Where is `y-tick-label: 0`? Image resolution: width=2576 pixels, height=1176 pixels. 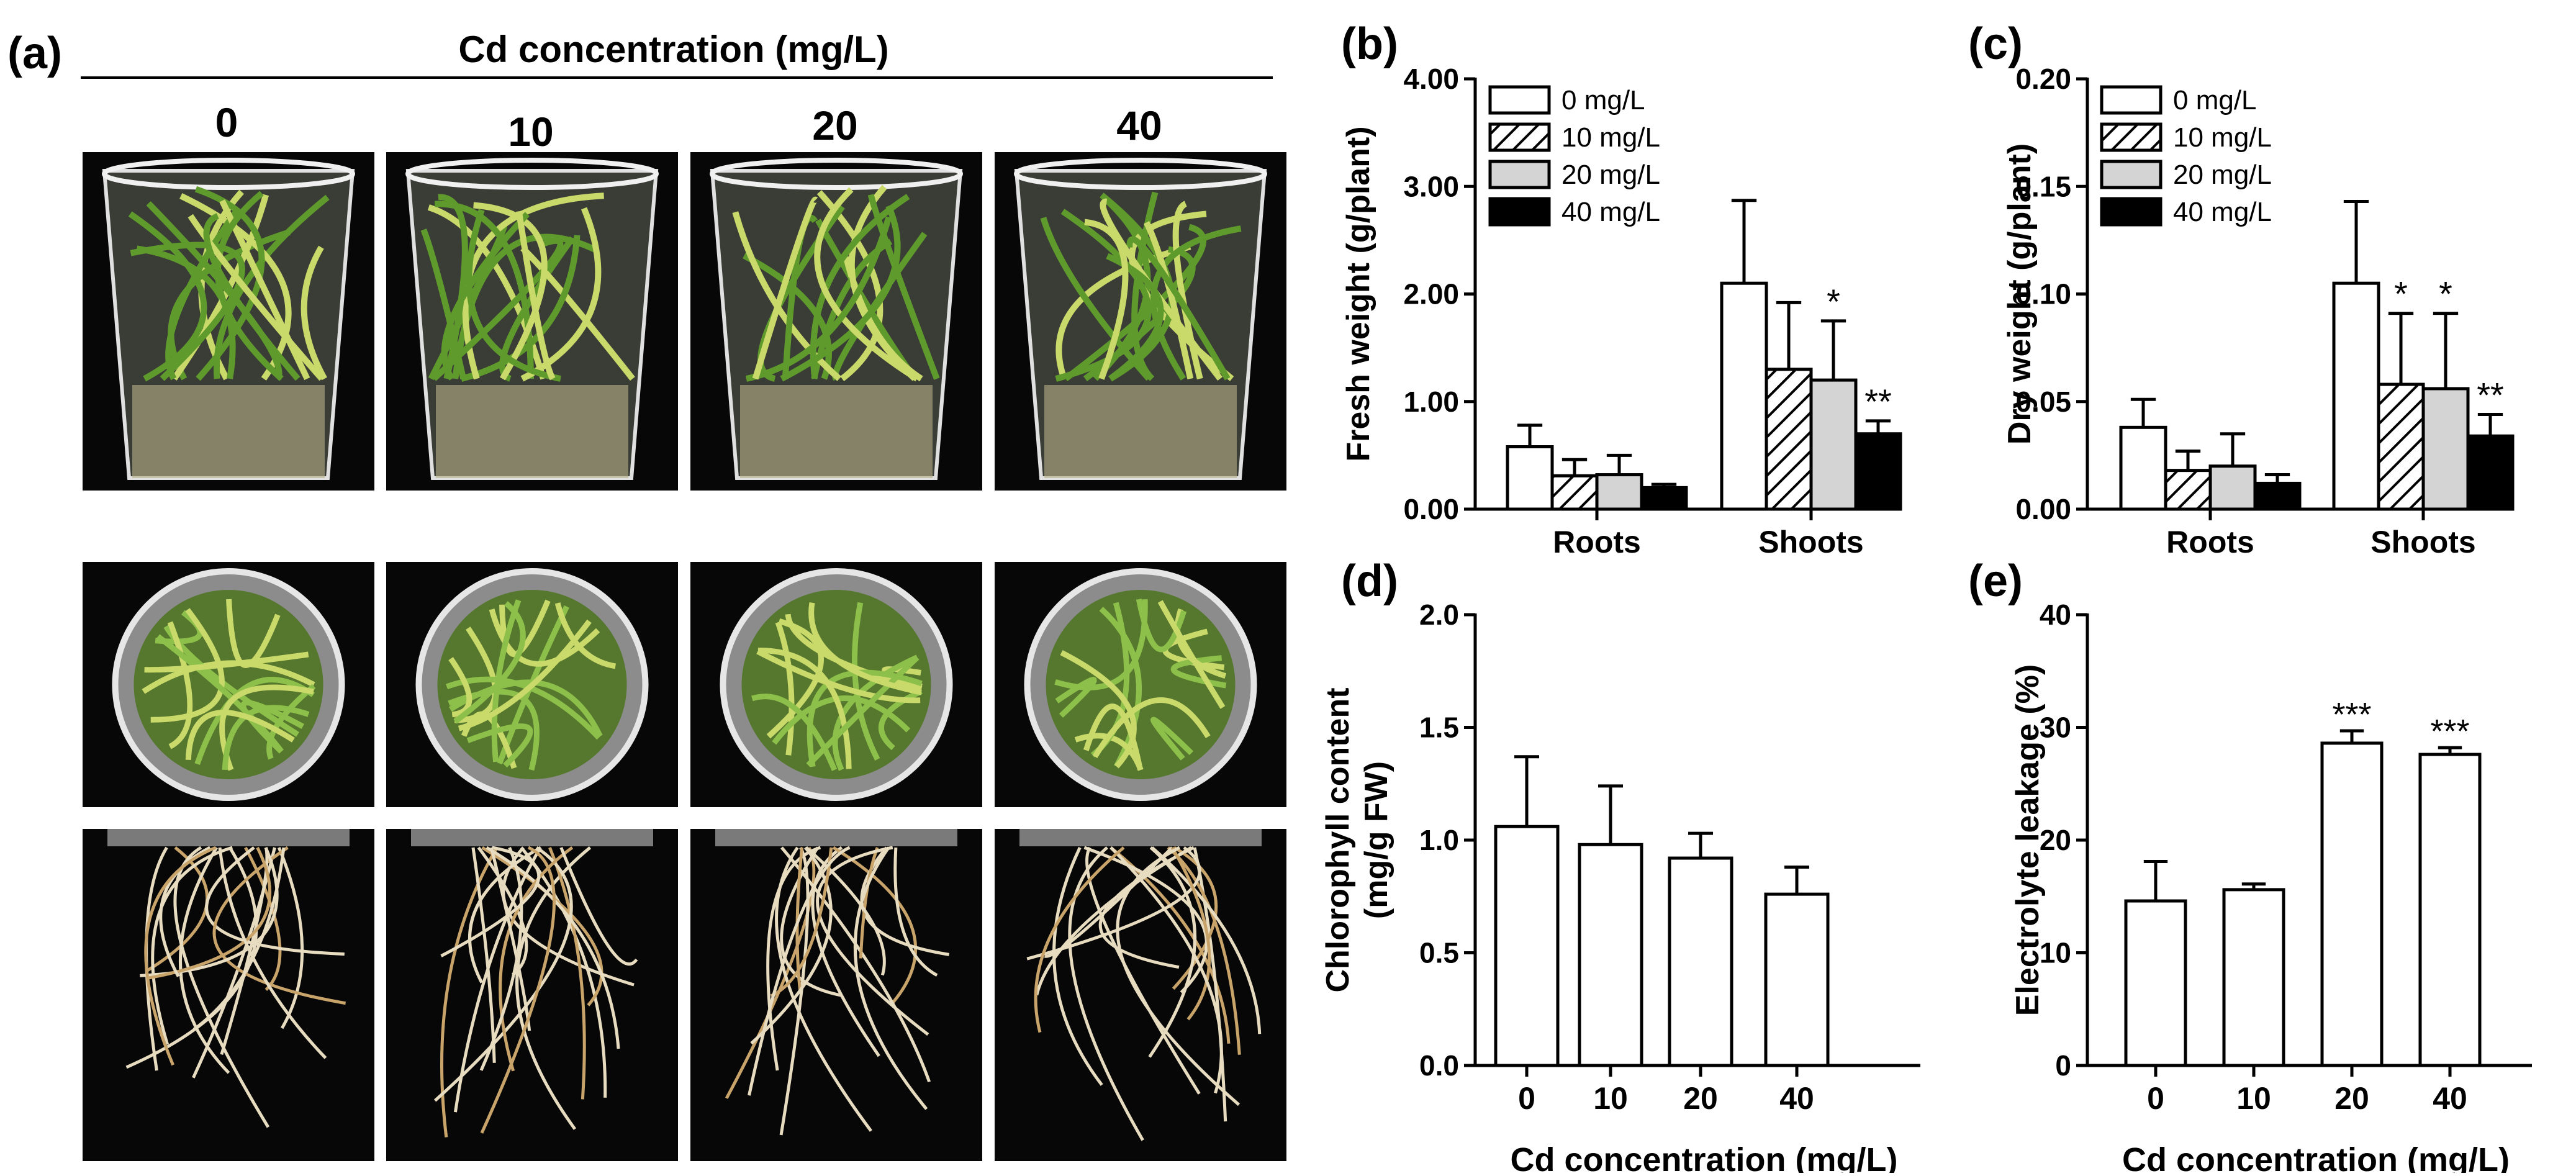
y-tick-label: 0 is located at coordinates (2063, 1065).